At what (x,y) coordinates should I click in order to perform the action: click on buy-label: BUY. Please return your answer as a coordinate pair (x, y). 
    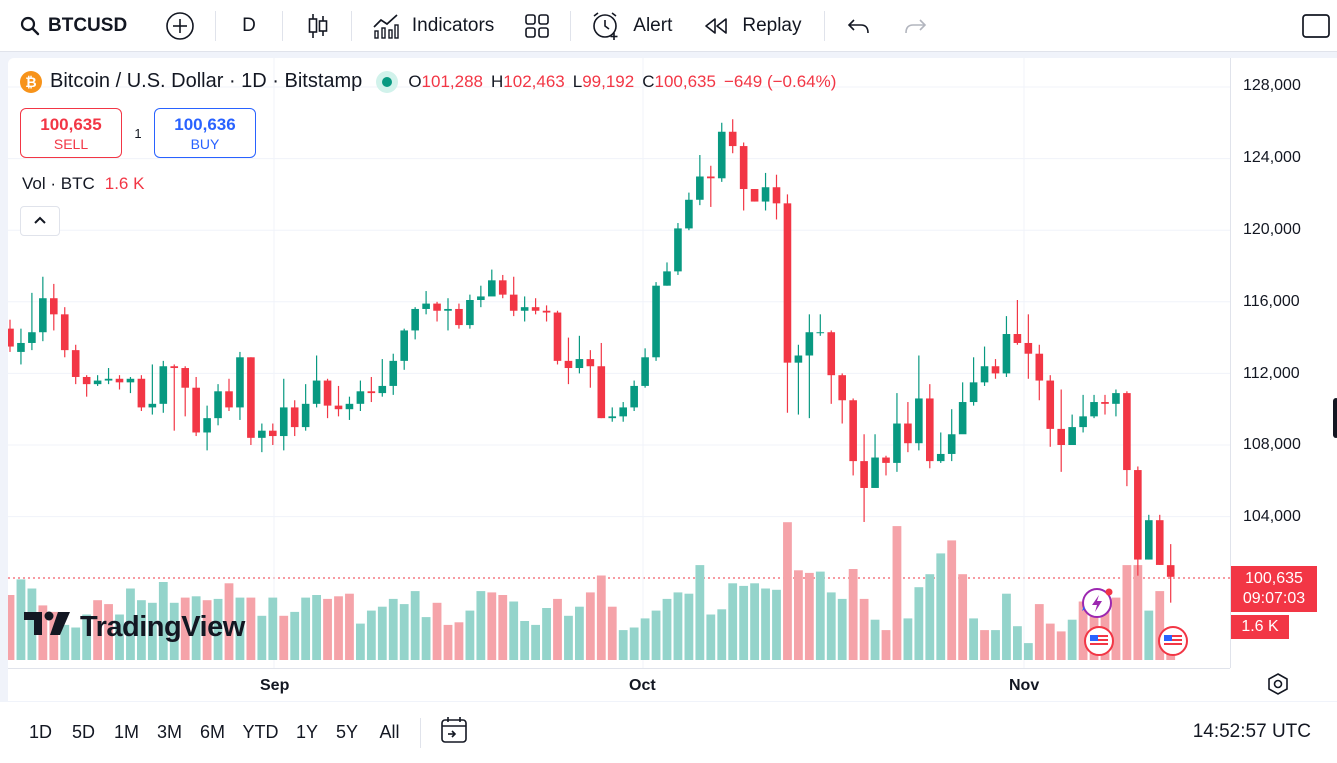
    Looking at the image, I should click on (205, 143).